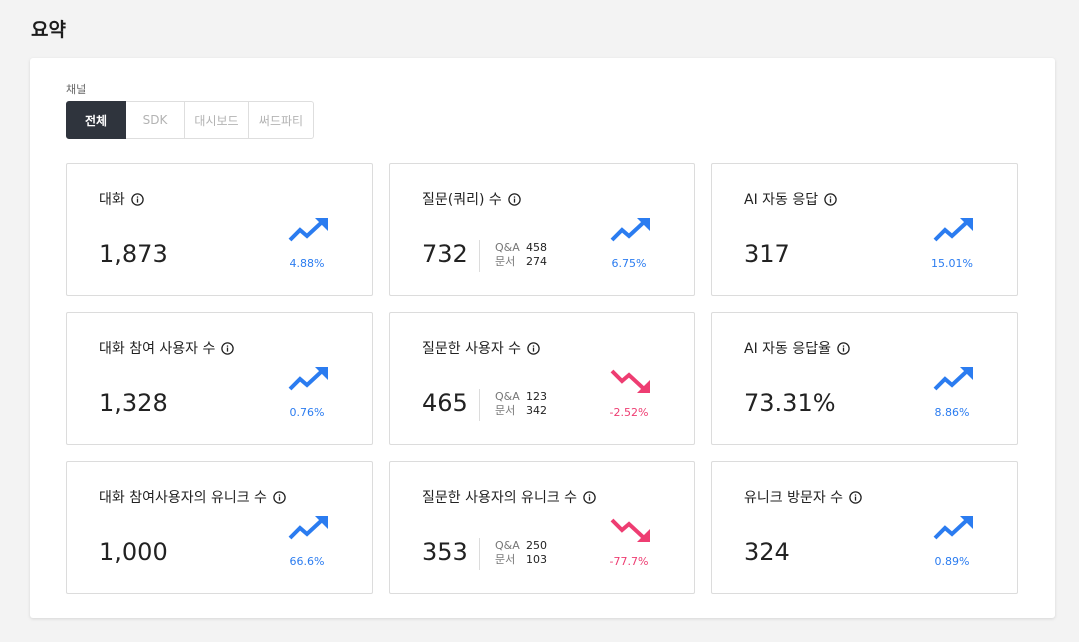 The image size is (1079, 642). I want to click on change-percent: 66.6%, so click(307, 561).